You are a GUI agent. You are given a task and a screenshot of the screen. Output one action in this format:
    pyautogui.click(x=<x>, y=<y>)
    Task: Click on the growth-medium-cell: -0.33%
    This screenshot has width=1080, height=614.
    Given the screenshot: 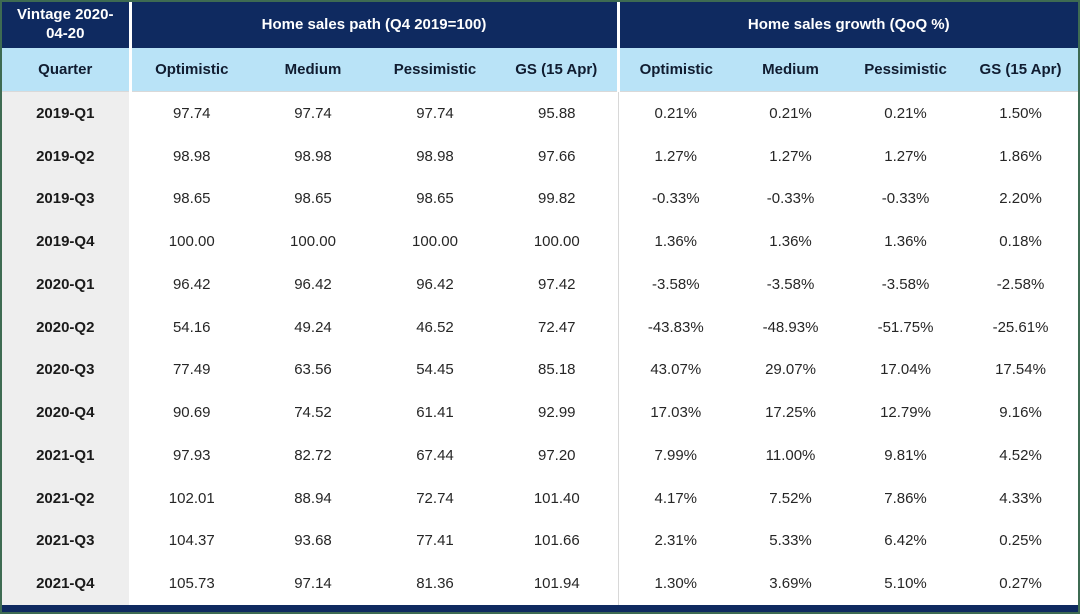 What is the action you would take?
    pyautogui.click(x=791, y=199)
    